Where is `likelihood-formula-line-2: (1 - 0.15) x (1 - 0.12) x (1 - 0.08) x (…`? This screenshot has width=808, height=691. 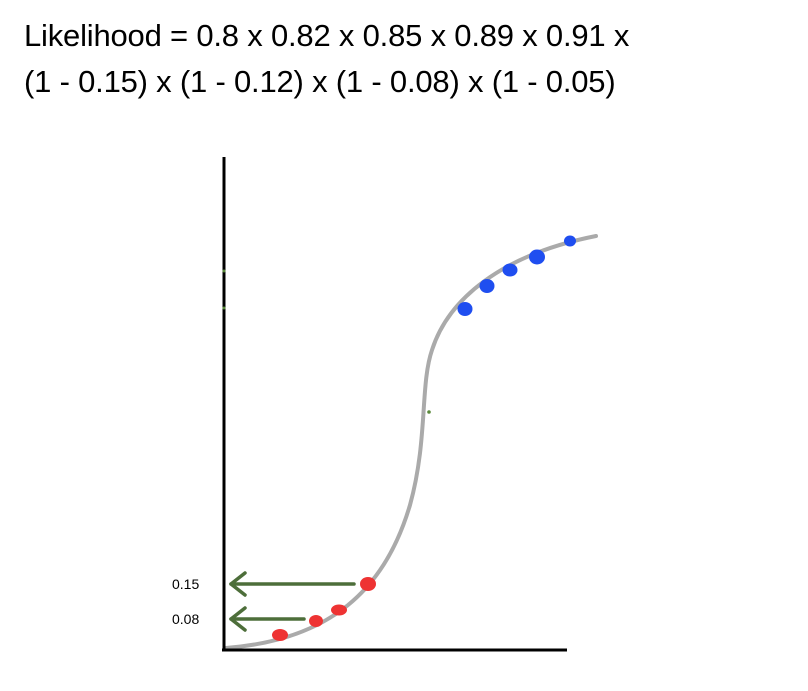 likelihood-formula-line-2: (1 - 0.15) x (1 - 0.12) x (1 - 0.08) x (… is located at coordinates (320, 81).